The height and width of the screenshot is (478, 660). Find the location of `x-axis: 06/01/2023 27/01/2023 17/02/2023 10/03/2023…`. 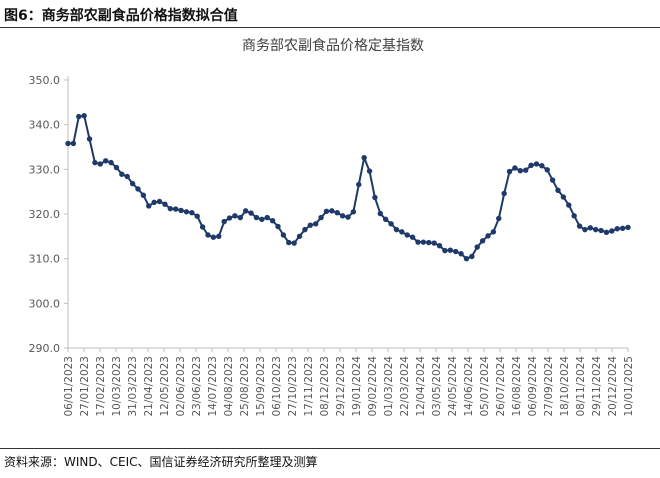

x-axis: 06/01/2023 27/01/2023 17/02/2023 10/03/2023… is located at coordinates (349, 382).